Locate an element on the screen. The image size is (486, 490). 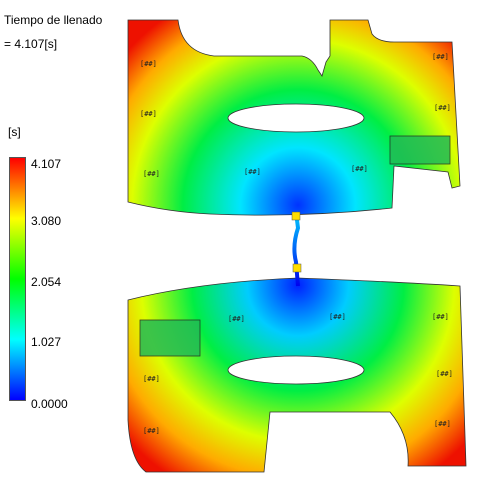
lower-part-hole is located at coordinates (296, 370).